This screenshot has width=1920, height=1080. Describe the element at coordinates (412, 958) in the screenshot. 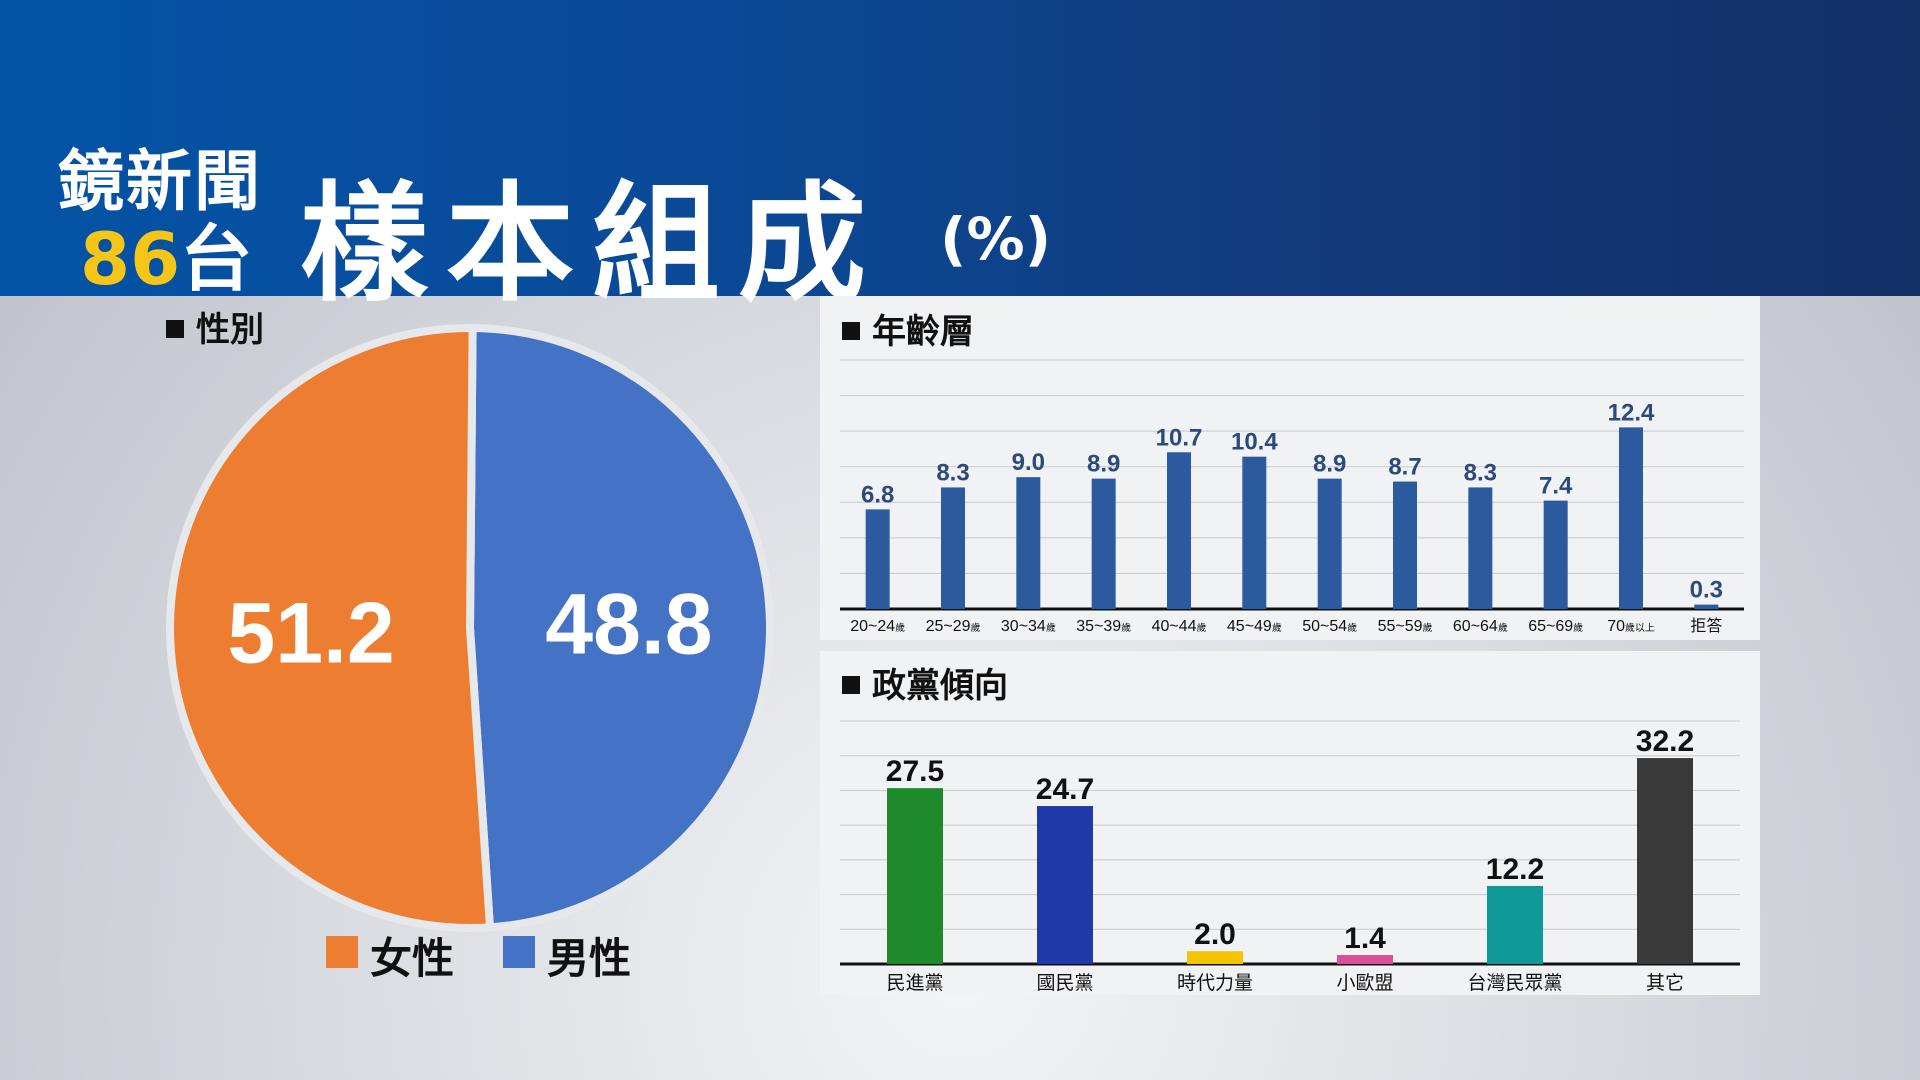

I see `legend-label-female: 女性` at that location.